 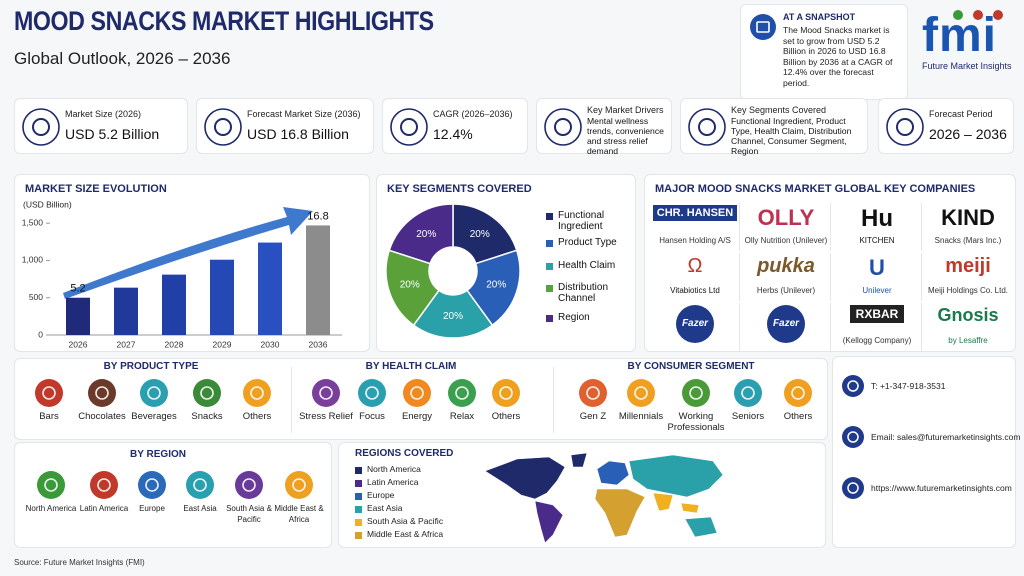 I want to click on regions-title: REGIONS COVERED, so click(x=404, y=453).